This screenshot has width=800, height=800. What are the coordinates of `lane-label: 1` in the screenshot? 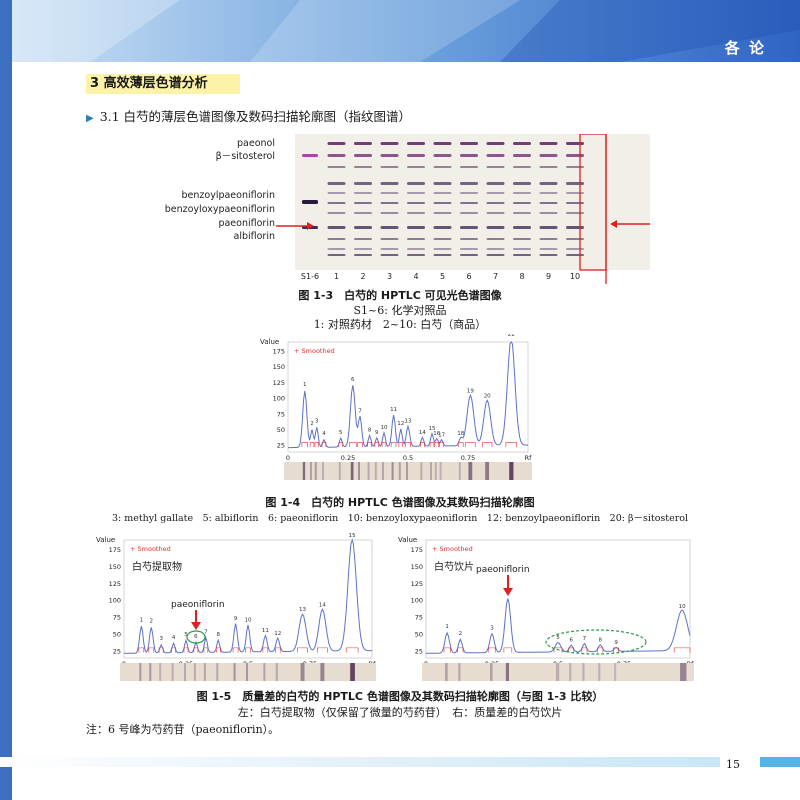 It's located at (336, 276).